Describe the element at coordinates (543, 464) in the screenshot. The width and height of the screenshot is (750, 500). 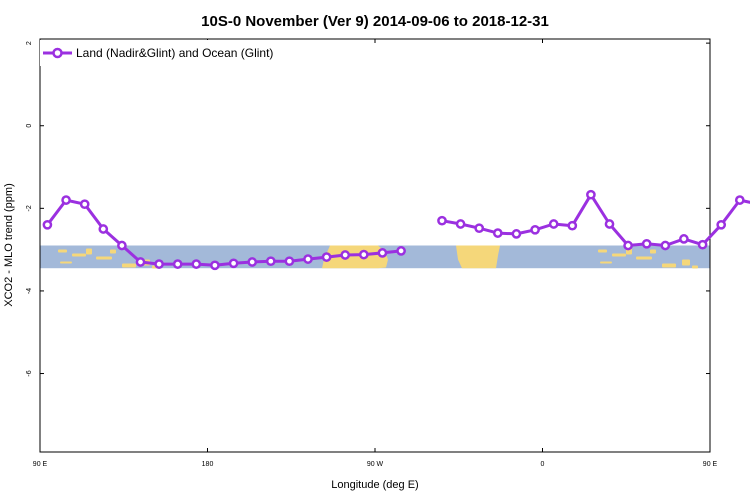
I see `x-tick-label: 0` at that location.